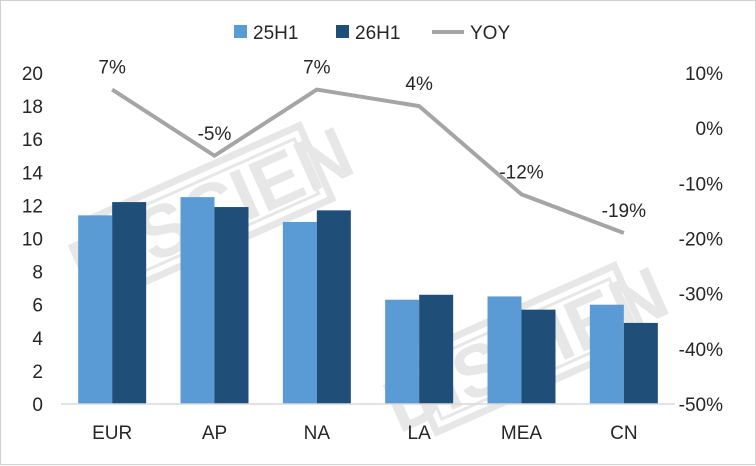 The width and height of the screenshot is (756, 466). Describe the element at coordinates (701, 405) in the screenshot. I see `y-right-tick-label: -50%` at that location.